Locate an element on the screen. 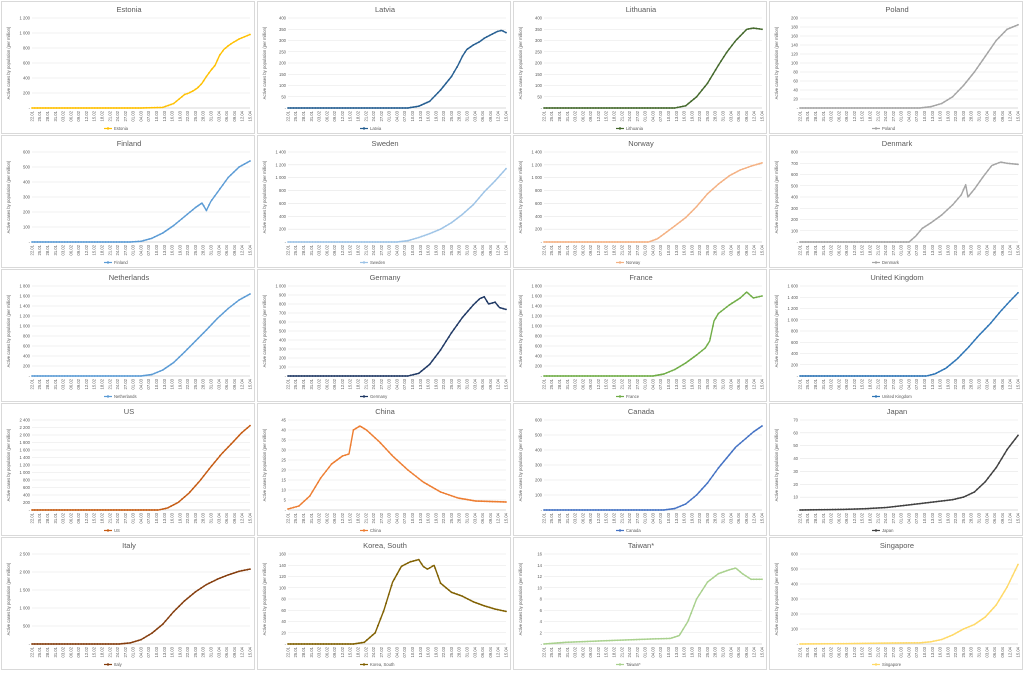  x-tick-label: 31.03 is located at coordinates (978, 517).